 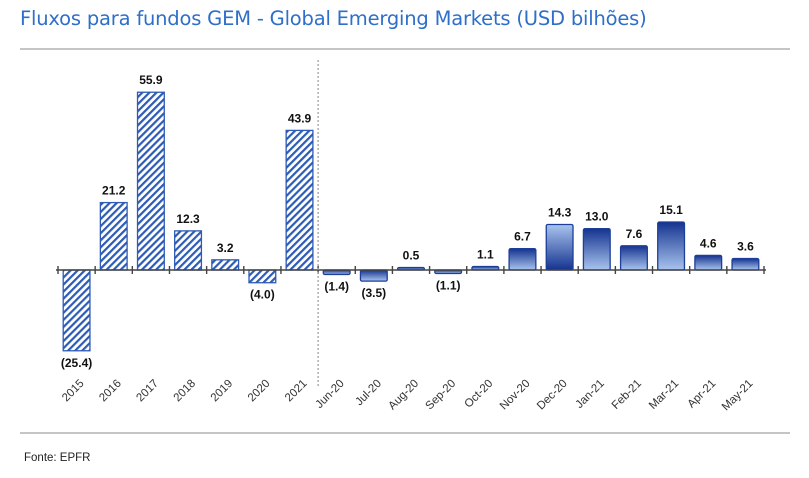 I want to click on value-label: (1.4), so click(x=336, y=286).